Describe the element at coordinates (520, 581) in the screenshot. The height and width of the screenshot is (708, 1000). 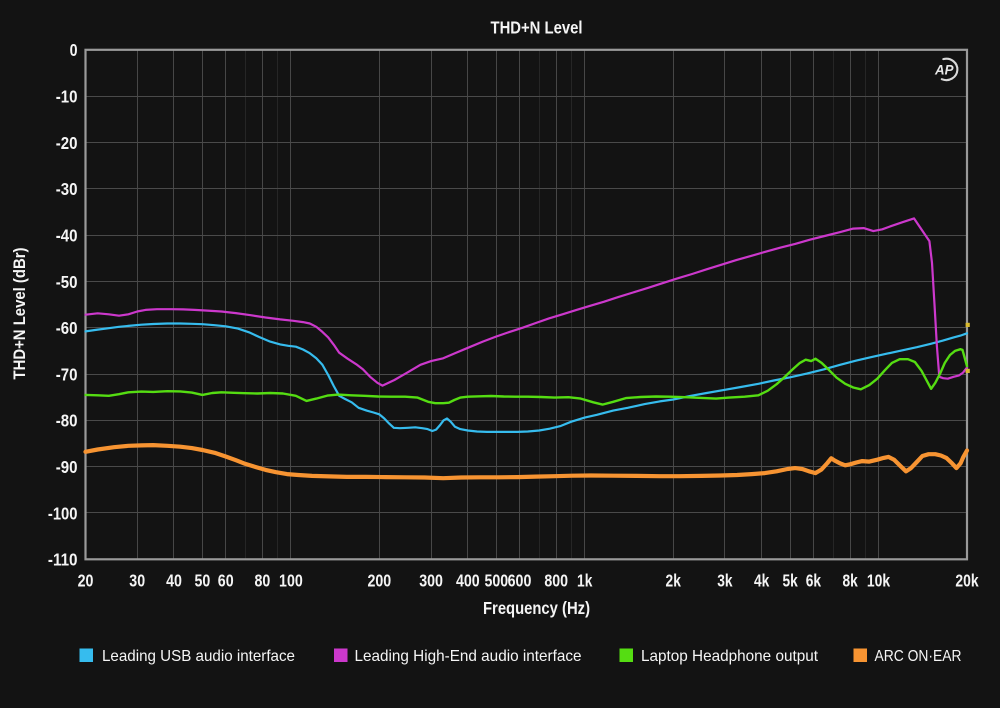
I see `svg-text: 600` at that location.